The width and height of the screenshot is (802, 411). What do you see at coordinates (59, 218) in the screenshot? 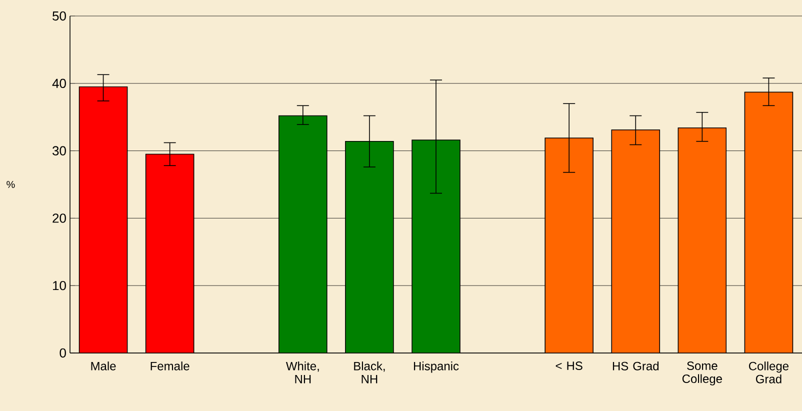
I see `y-tick-label: 20` at bounding box center [59, 218].